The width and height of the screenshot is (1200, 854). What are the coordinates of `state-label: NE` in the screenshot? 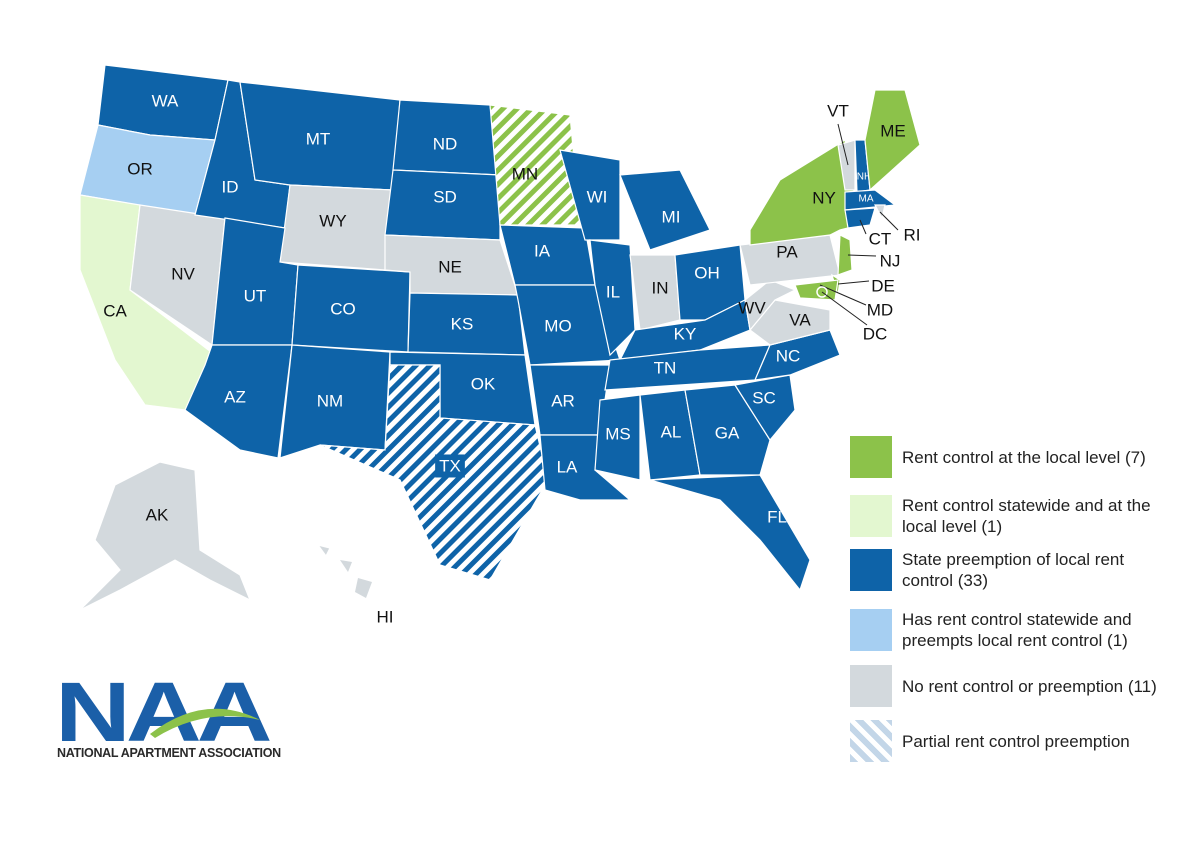 It's located at (450, 266).